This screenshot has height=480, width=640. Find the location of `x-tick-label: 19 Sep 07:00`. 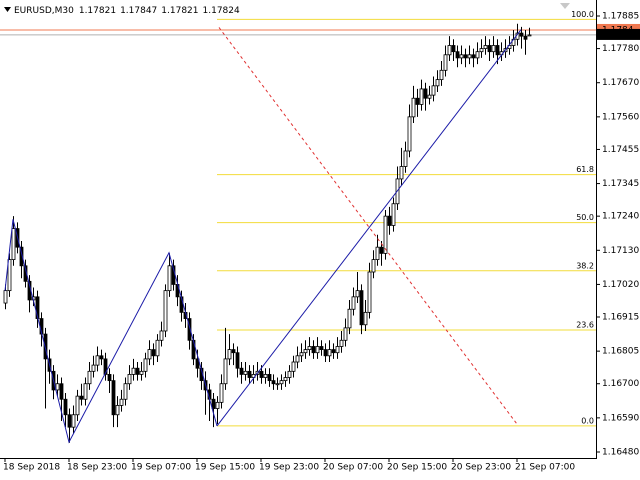

x-tick-label: 19 Sep 07:00 is located at coordinates (161, 468).